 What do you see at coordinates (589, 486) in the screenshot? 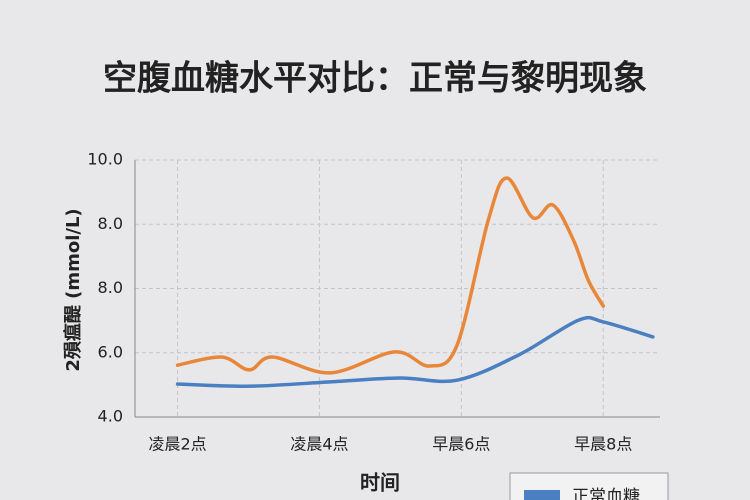
I see `legend: 正常血糖` at bounding box center [589, 486].